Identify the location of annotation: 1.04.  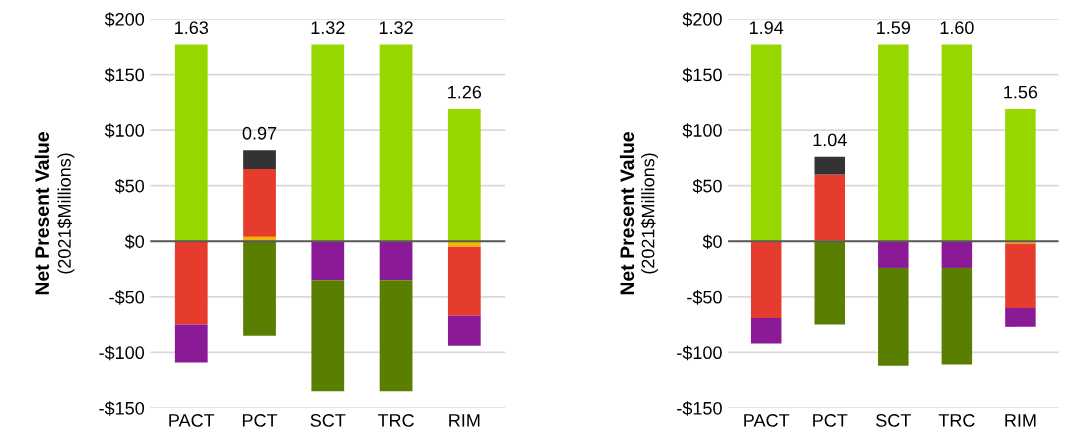
(830, 140).